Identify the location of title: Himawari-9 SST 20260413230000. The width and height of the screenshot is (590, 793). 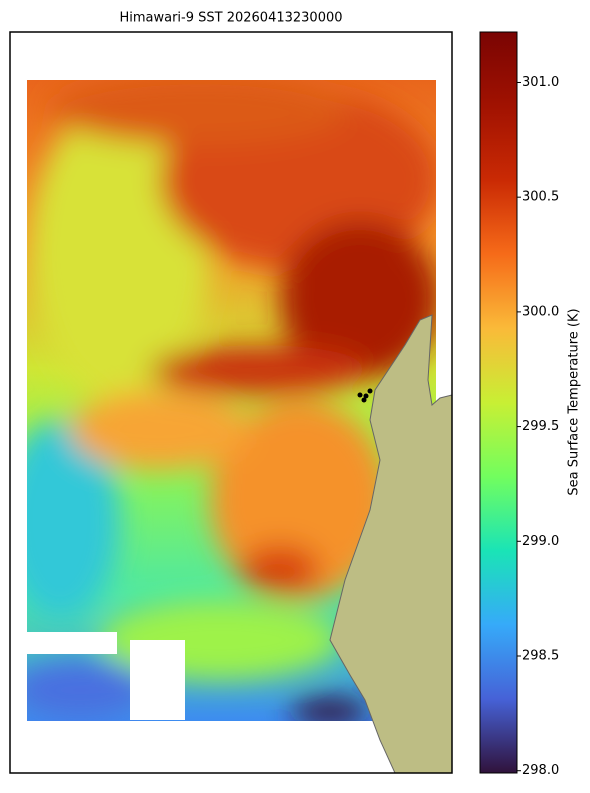
(230, 18).